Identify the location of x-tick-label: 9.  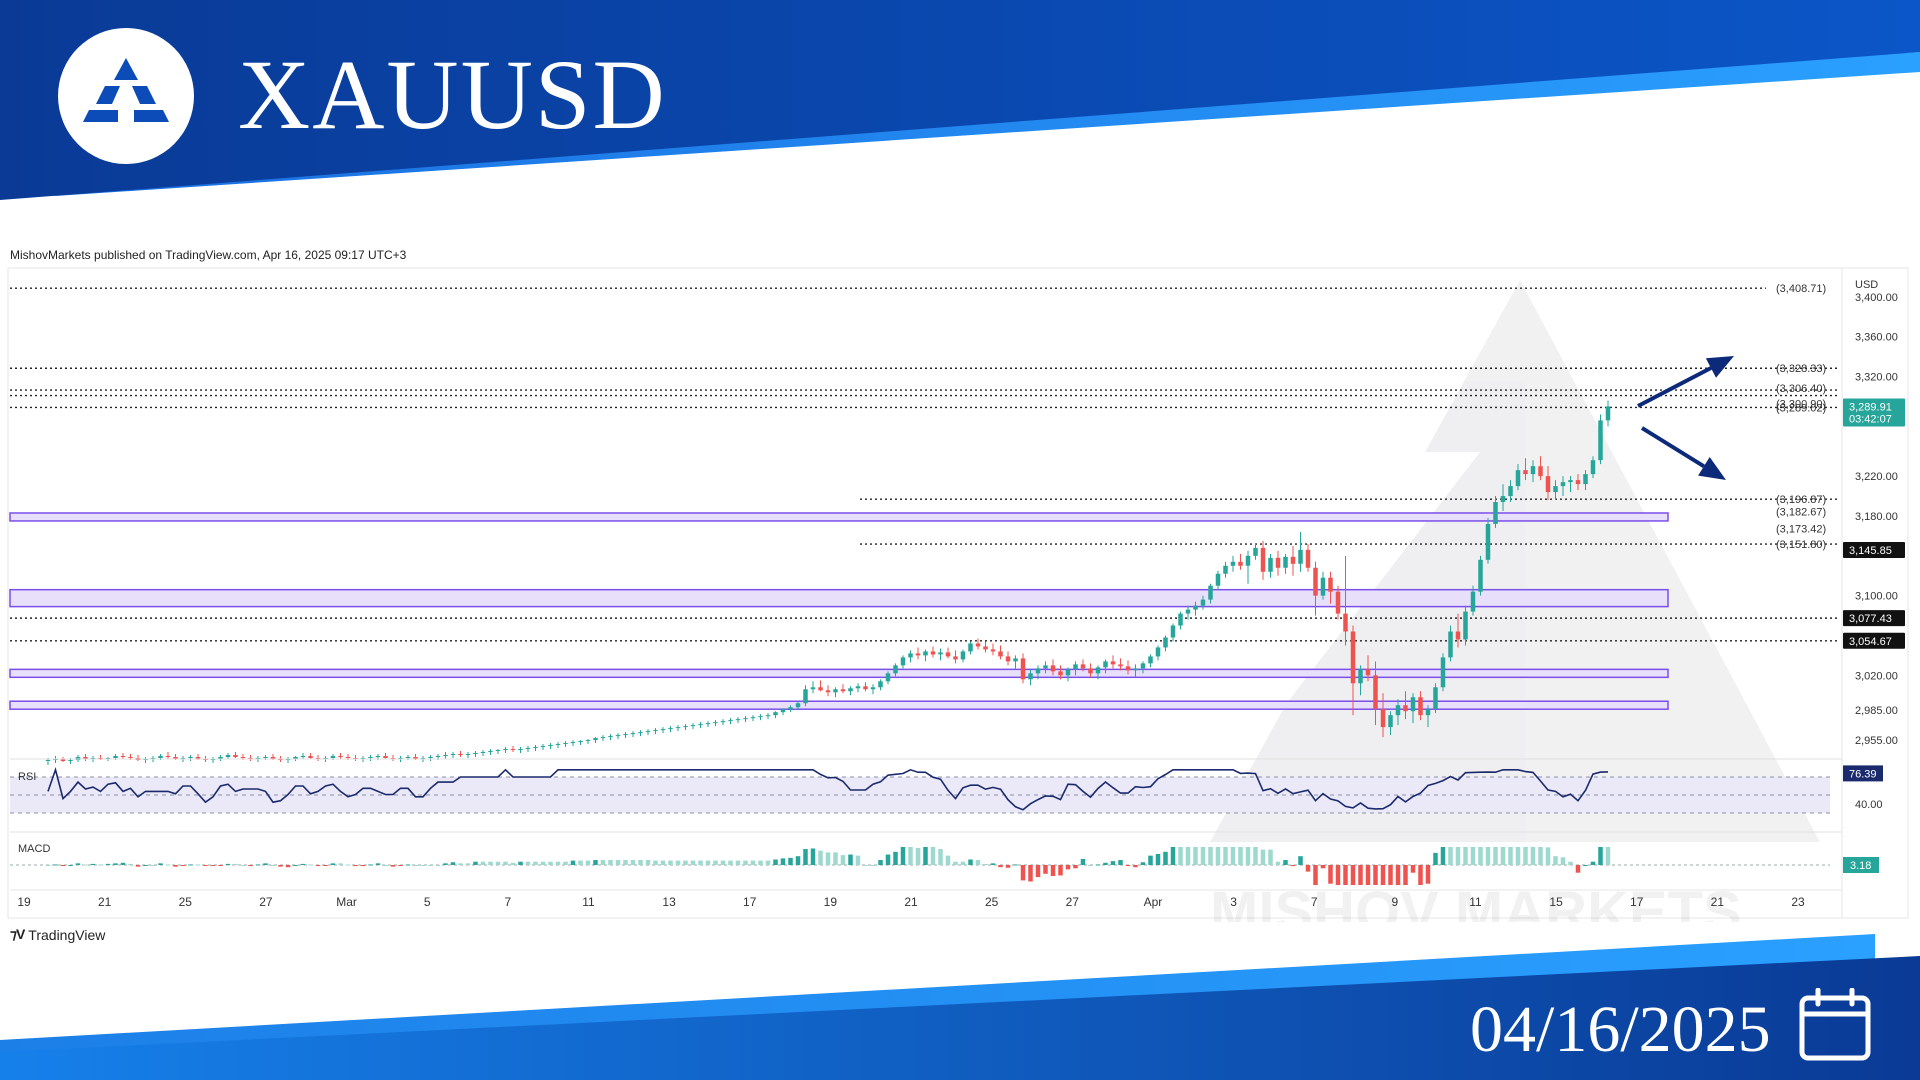
(1394, 902).